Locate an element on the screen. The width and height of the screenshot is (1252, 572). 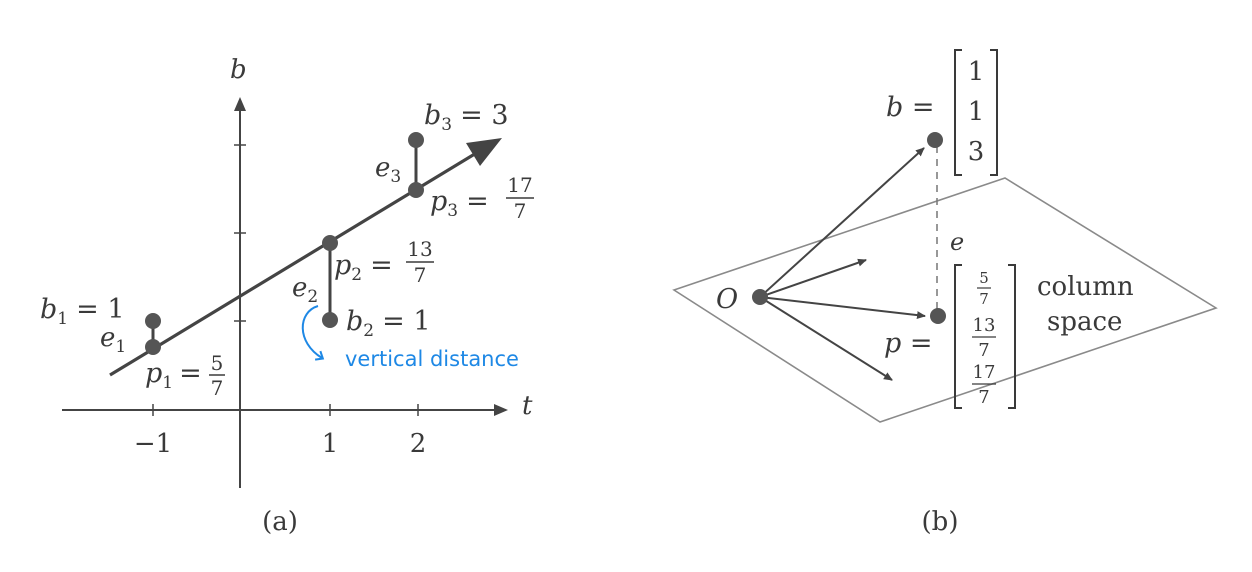
annotation-vertical-distance: vertical distance is located at coordinates (432, 359).